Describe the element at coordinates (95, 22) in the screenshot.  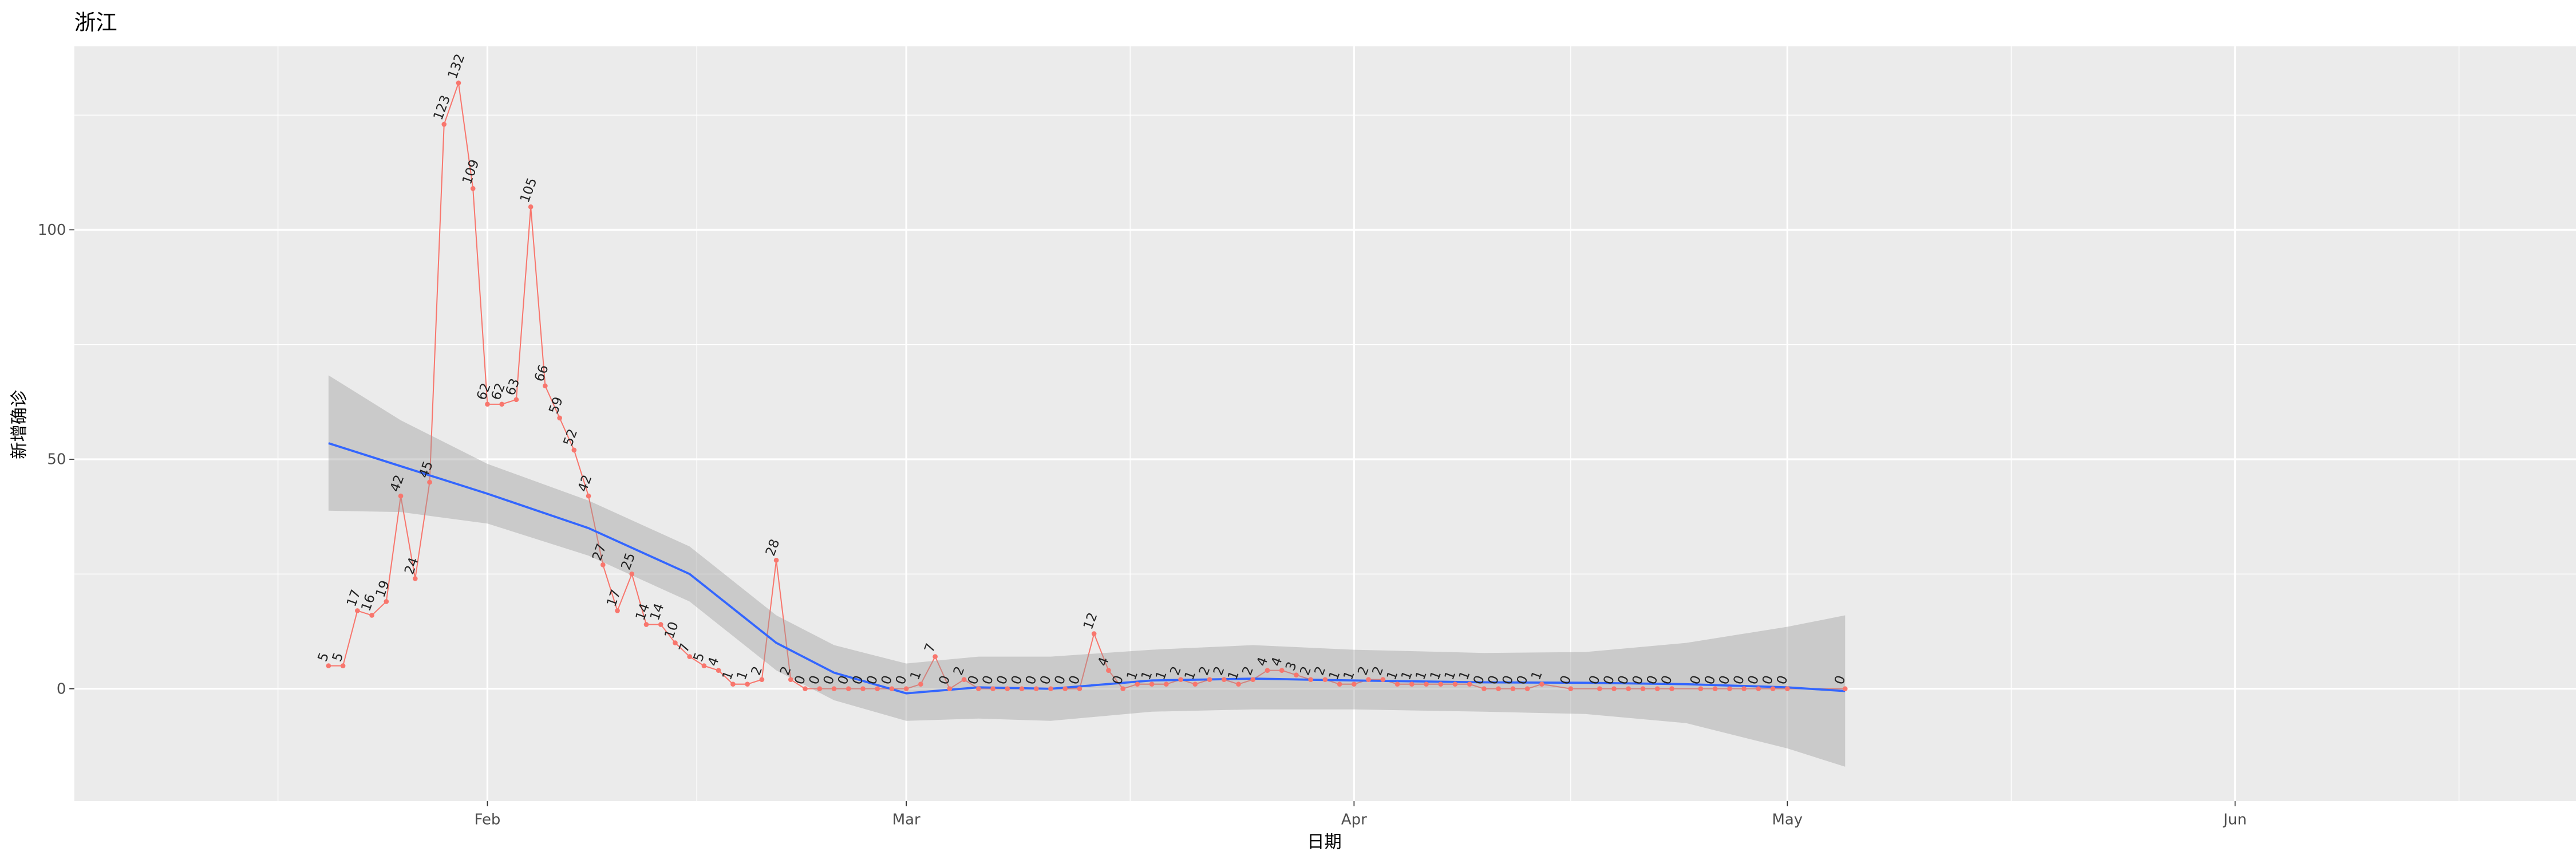
I see `chart-title: 浙江` at that location.